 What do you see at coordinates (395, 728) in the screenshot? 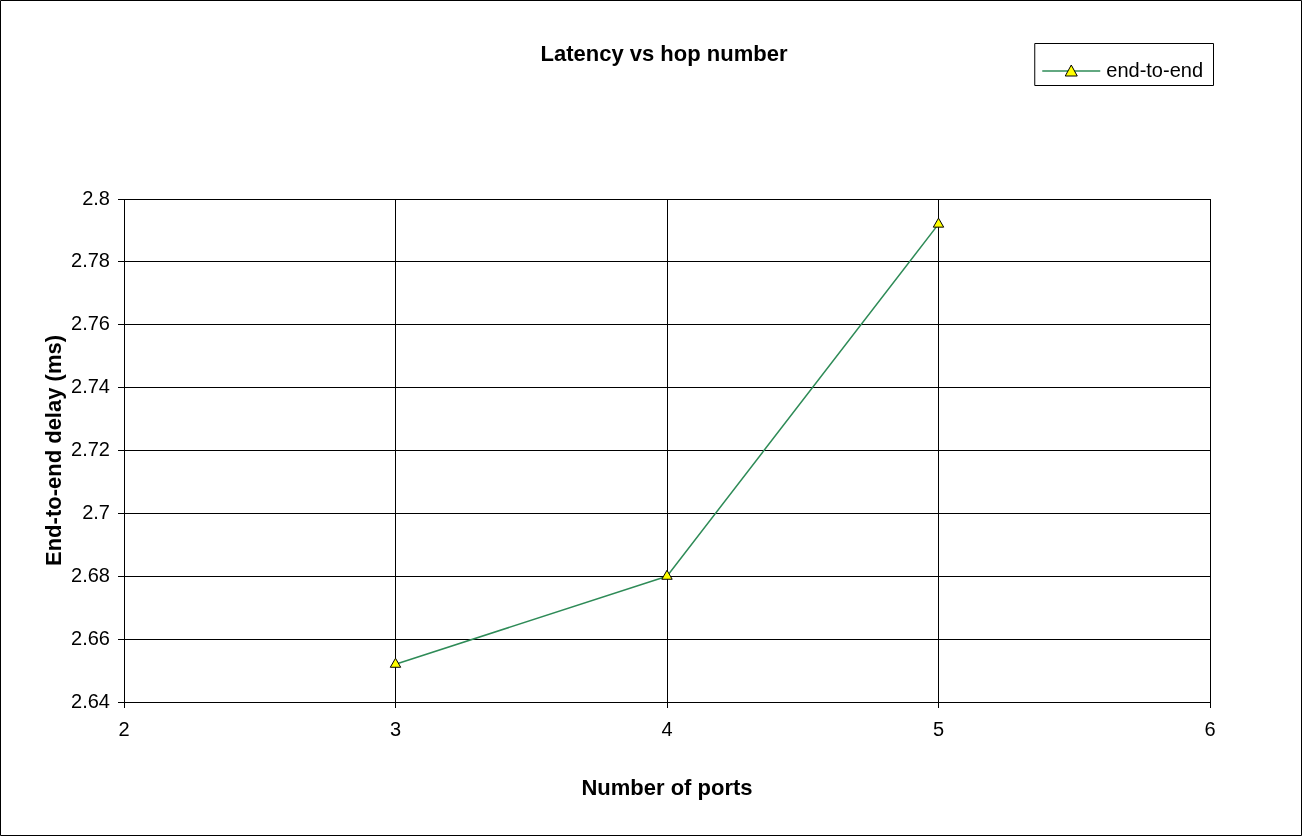
I see `x-tick-label: 3` at bounding box center [395, 728].